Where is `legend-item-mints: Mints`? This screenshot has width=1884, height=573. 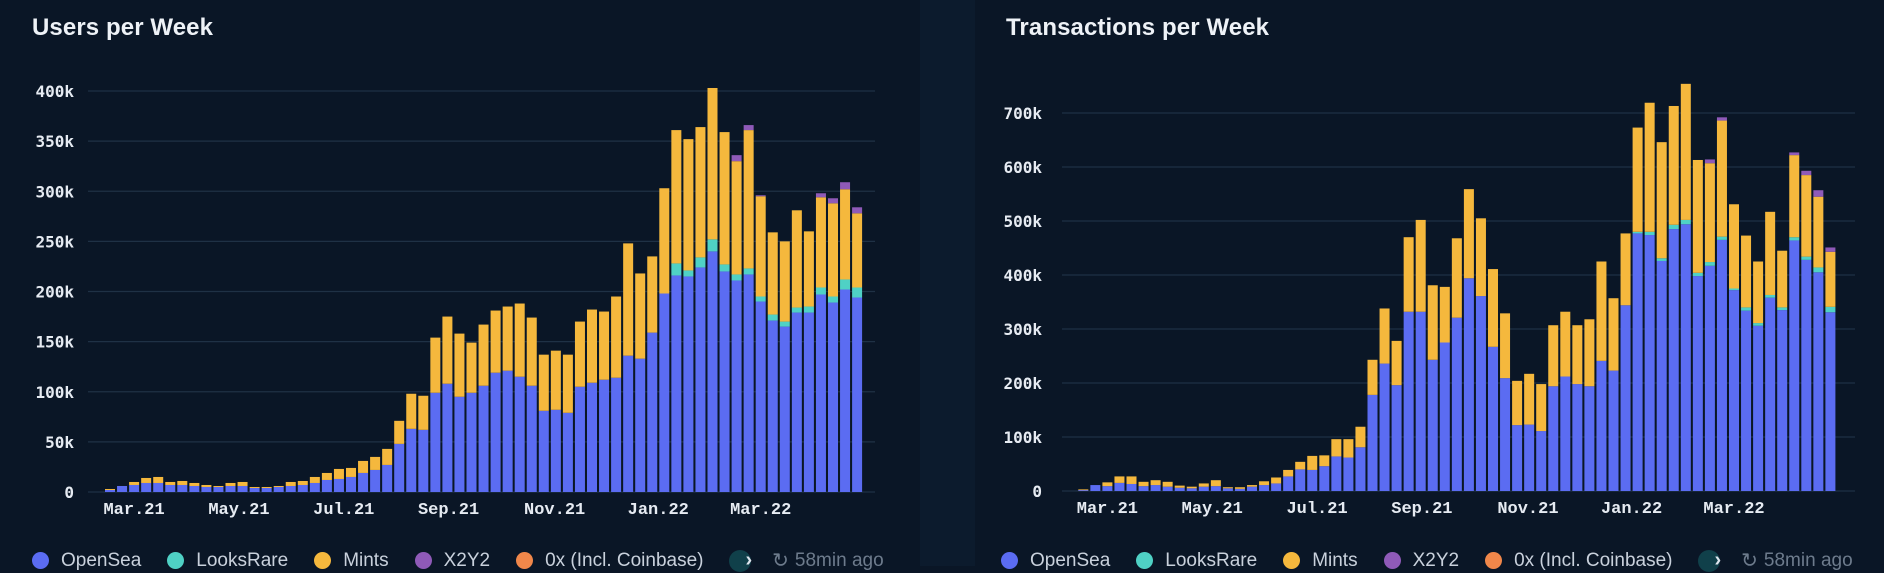
legend-item-mints: Mints is located at coordinates (351, 561).